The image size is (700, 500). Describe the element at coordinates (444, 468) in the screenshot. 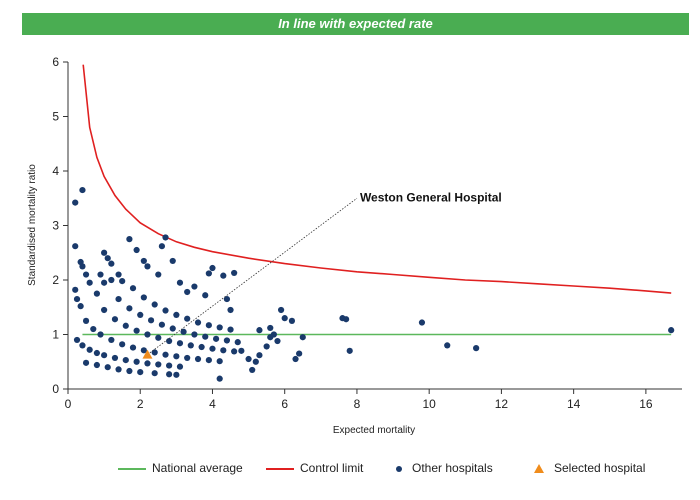

I see `legend-other-hospitals: Other hospitals` at that location.